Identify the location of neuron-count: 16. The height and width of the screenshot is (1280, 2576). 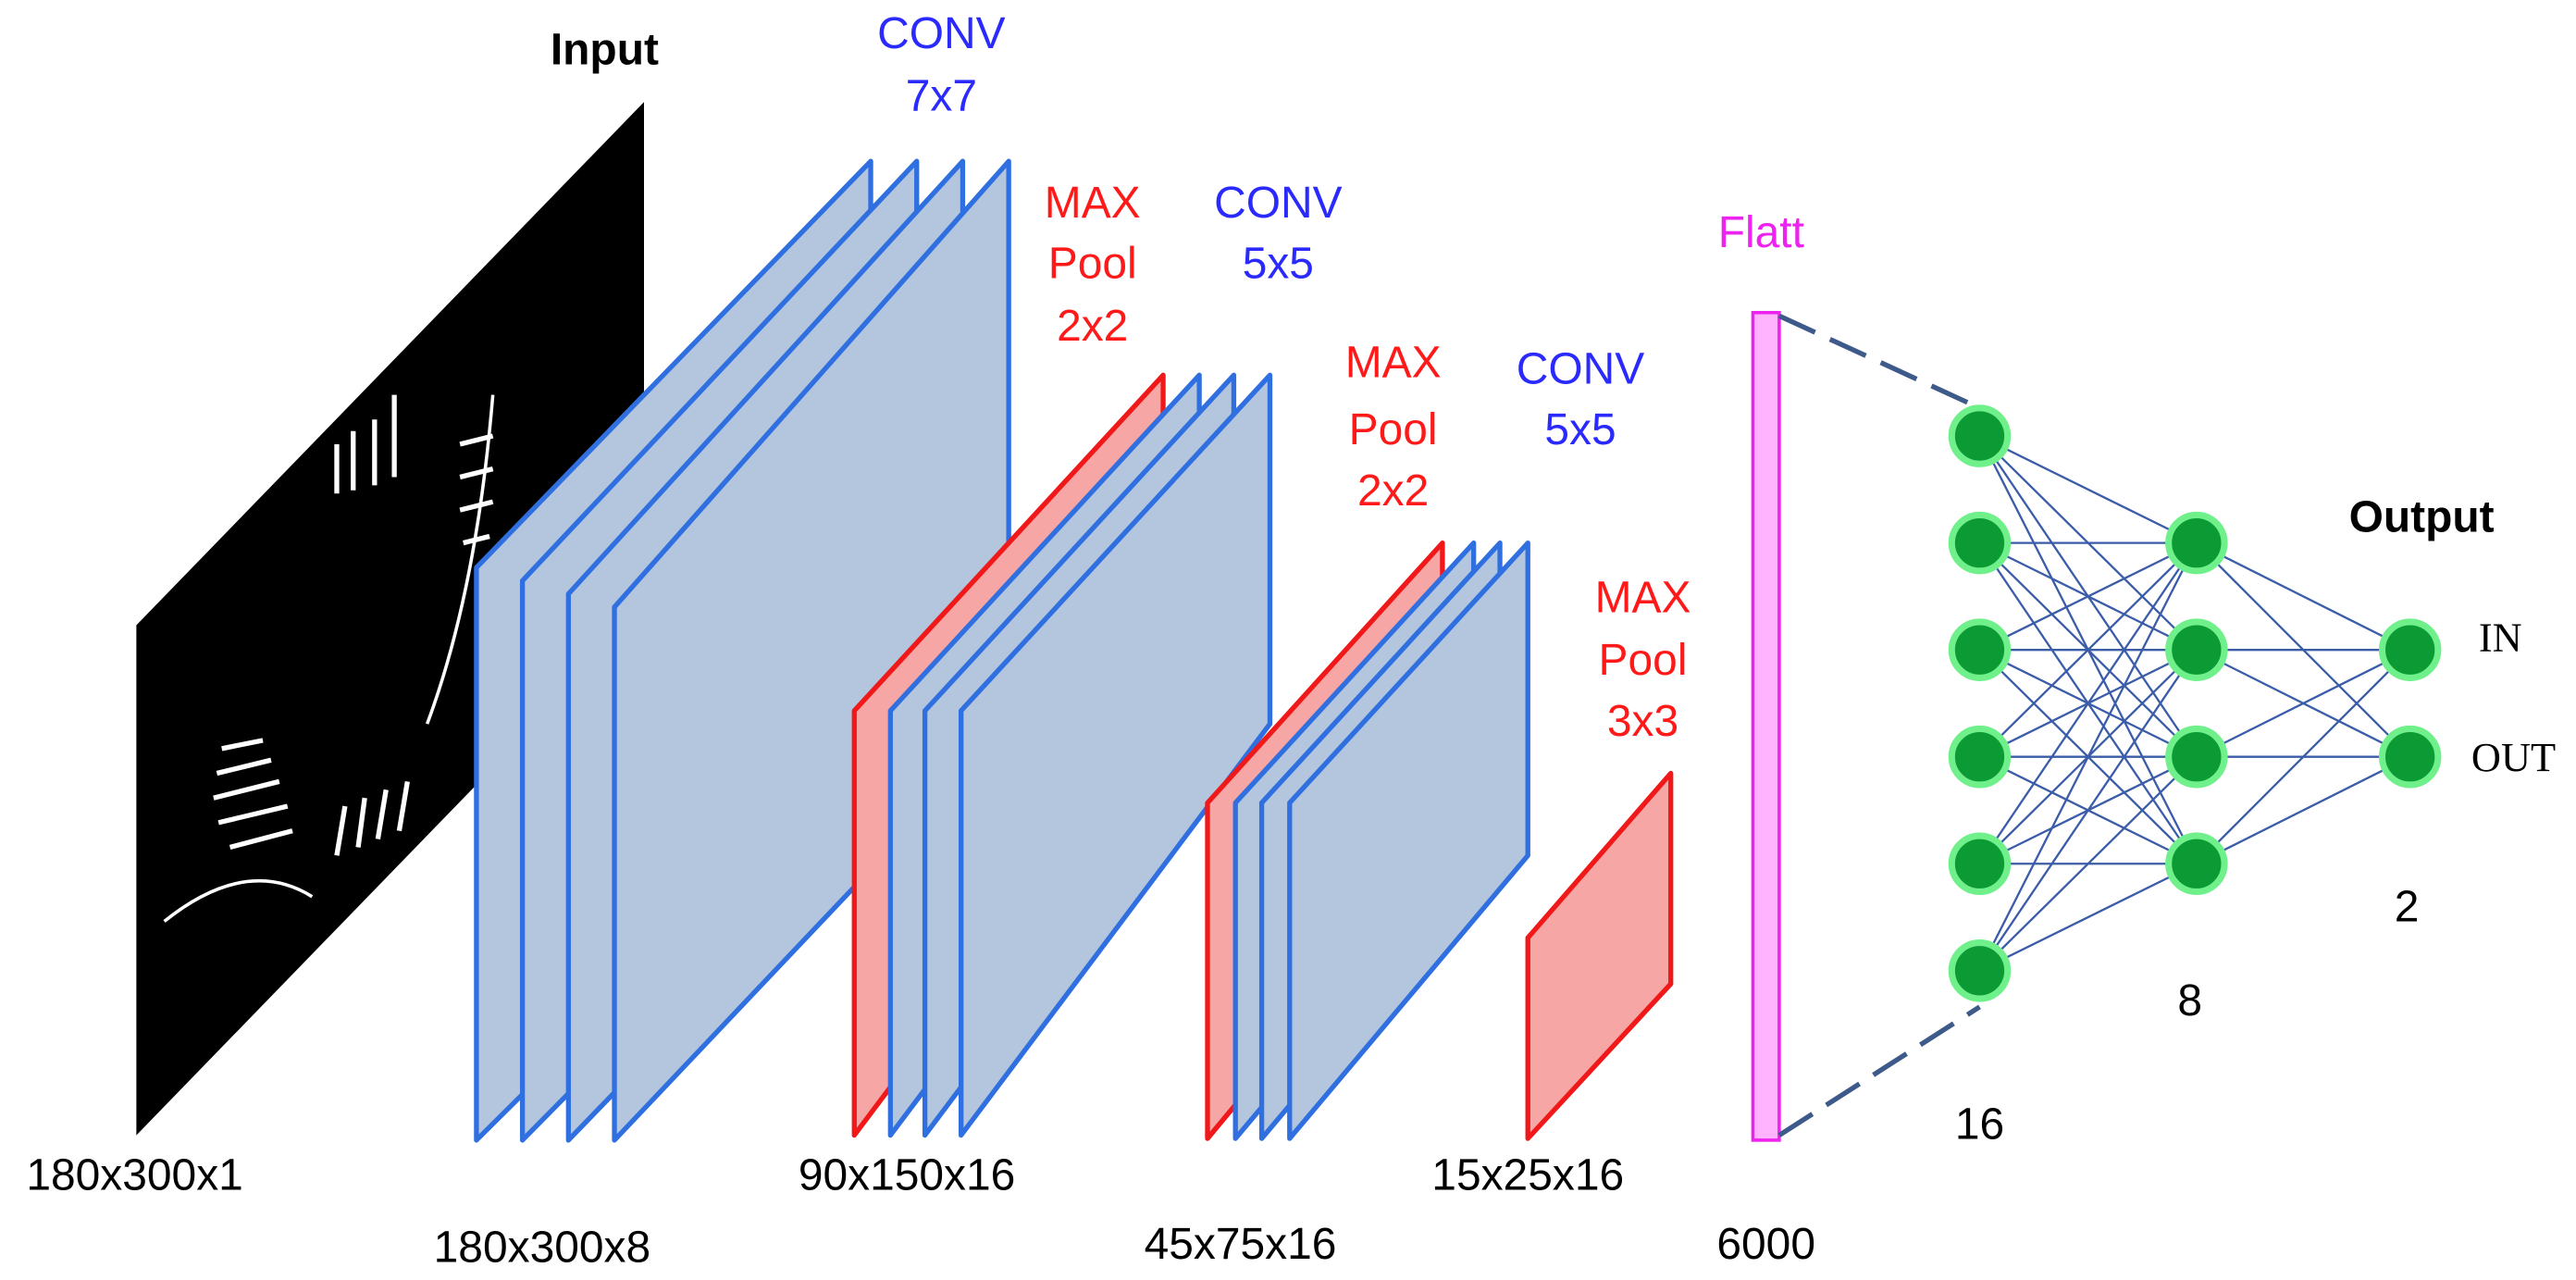
(1980, 1124).